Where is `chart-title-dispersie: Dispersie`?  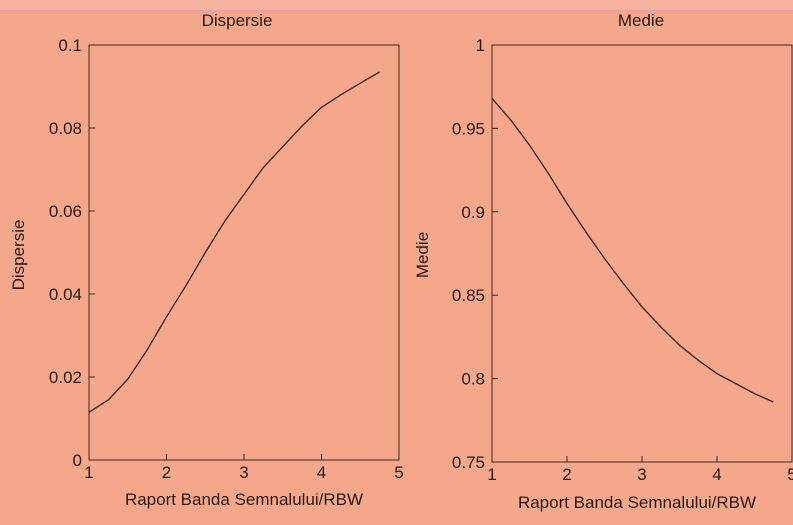 chart-title-dispersie: Dispersie is located at coordinates (237, 20).